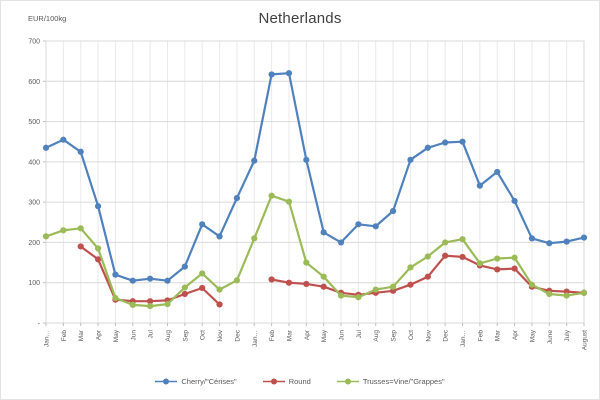  Describe the element at coordinates (34, 283) in the screenshot. I see `svg-text: 100` at that location.